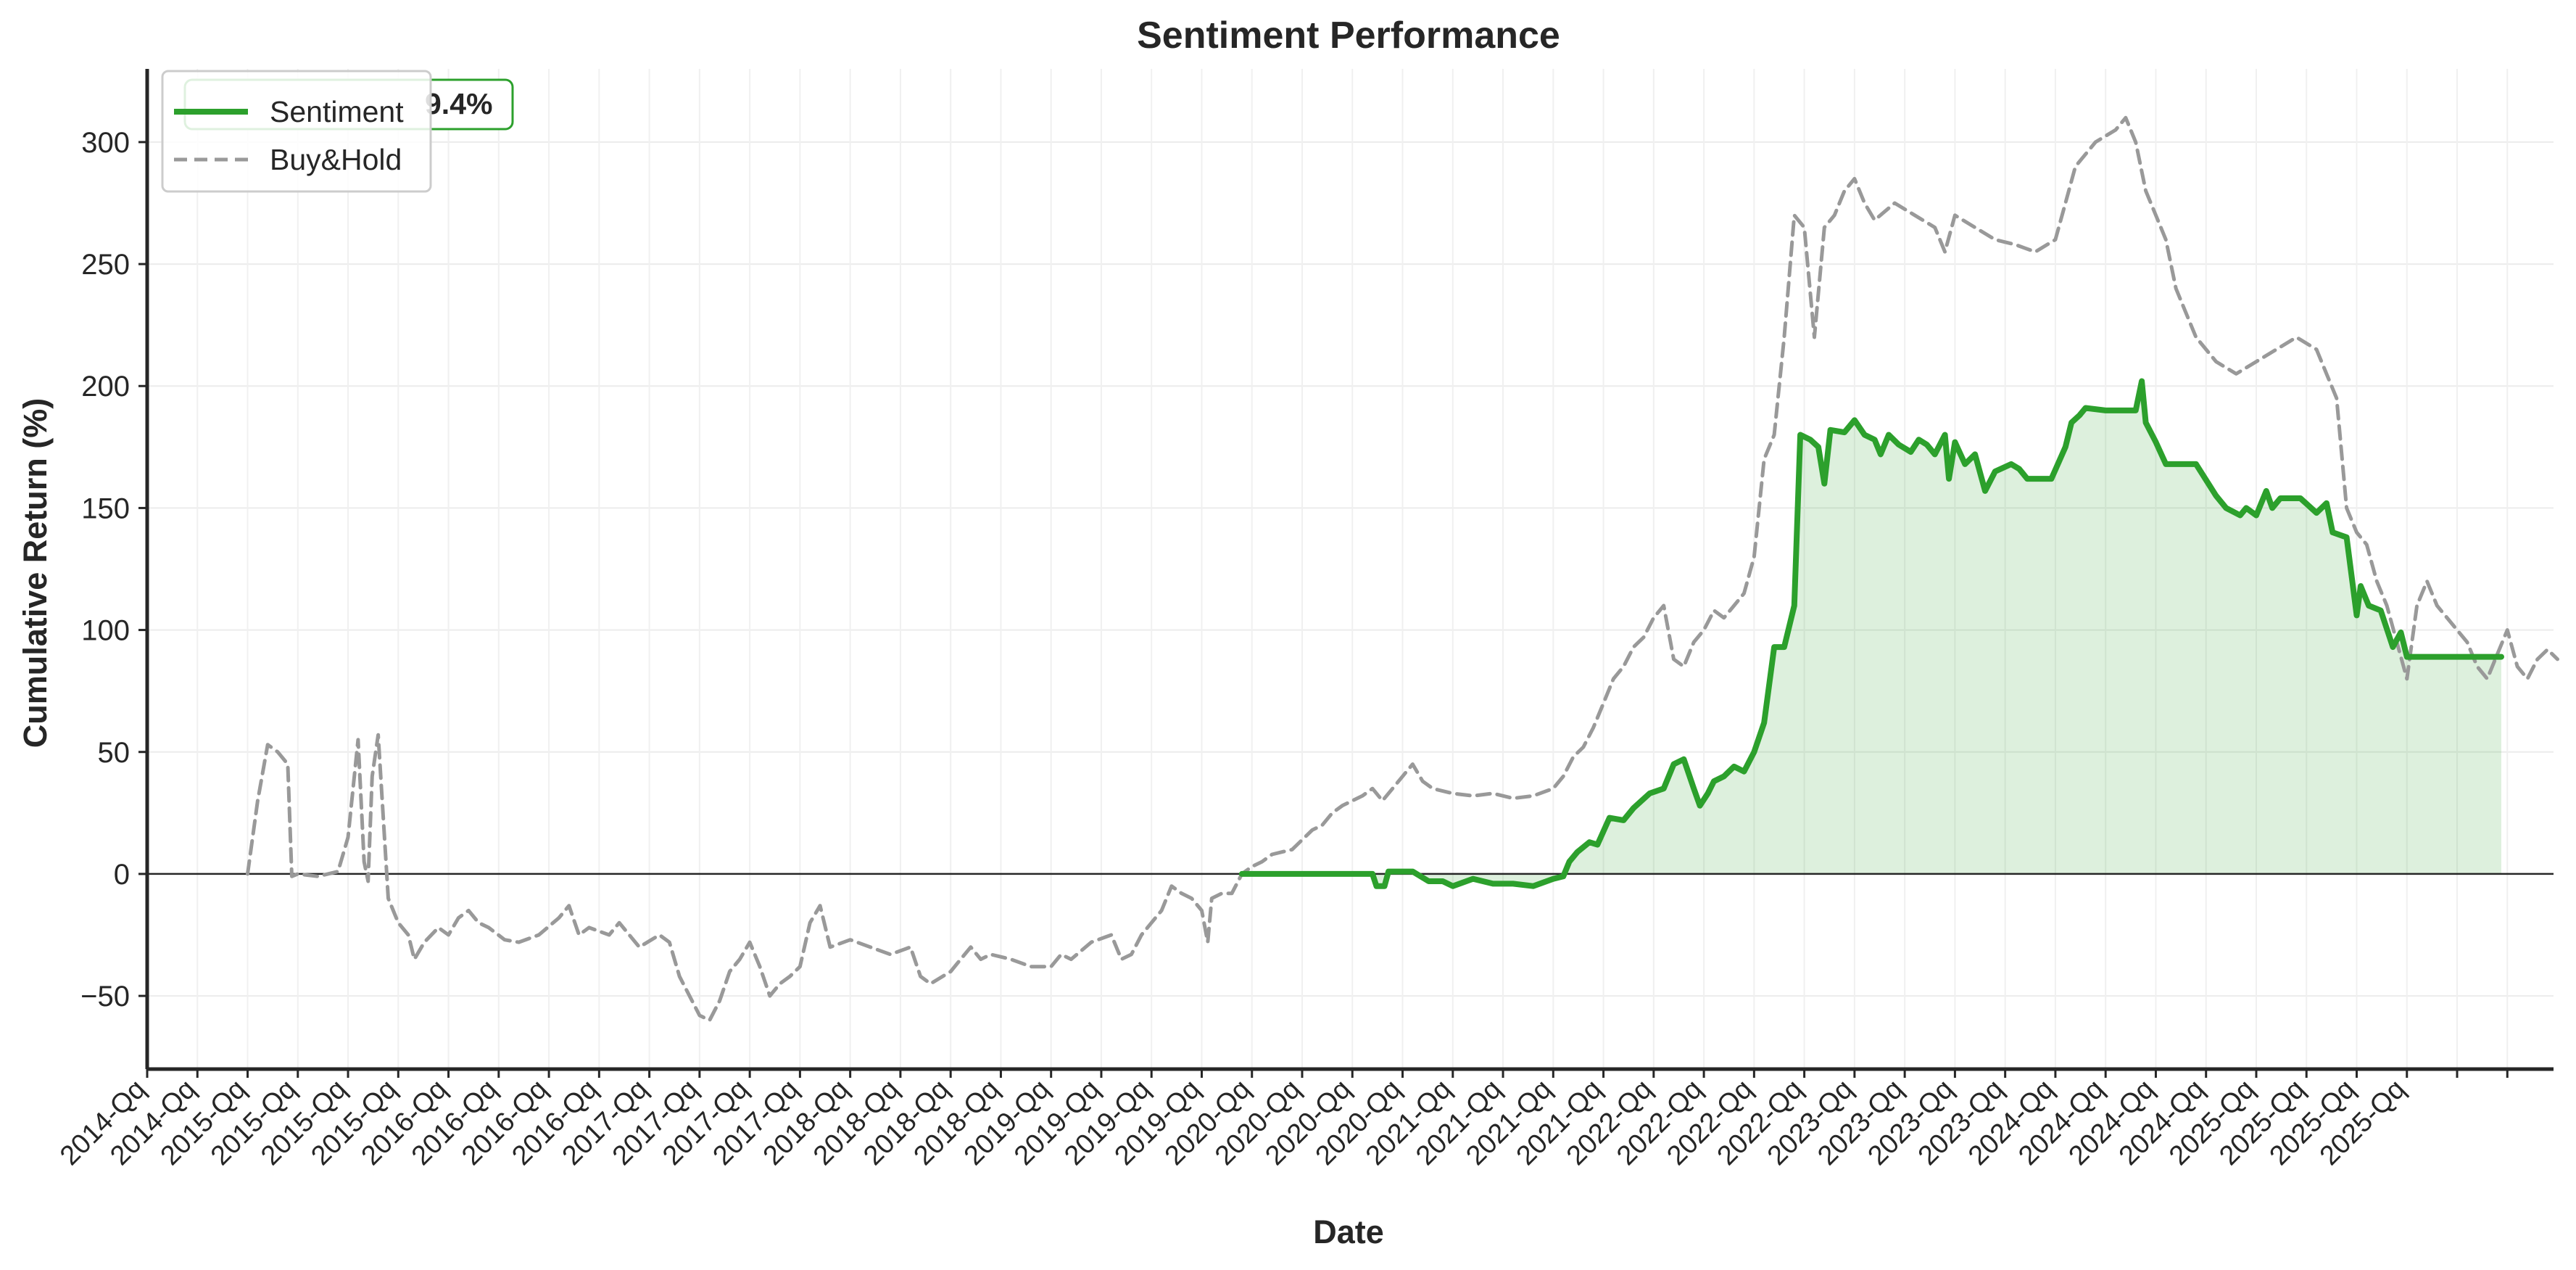  Describe the element at coordinates (459, 103) in the screenshot. I see `annotation-text: 9.4%` at that location.